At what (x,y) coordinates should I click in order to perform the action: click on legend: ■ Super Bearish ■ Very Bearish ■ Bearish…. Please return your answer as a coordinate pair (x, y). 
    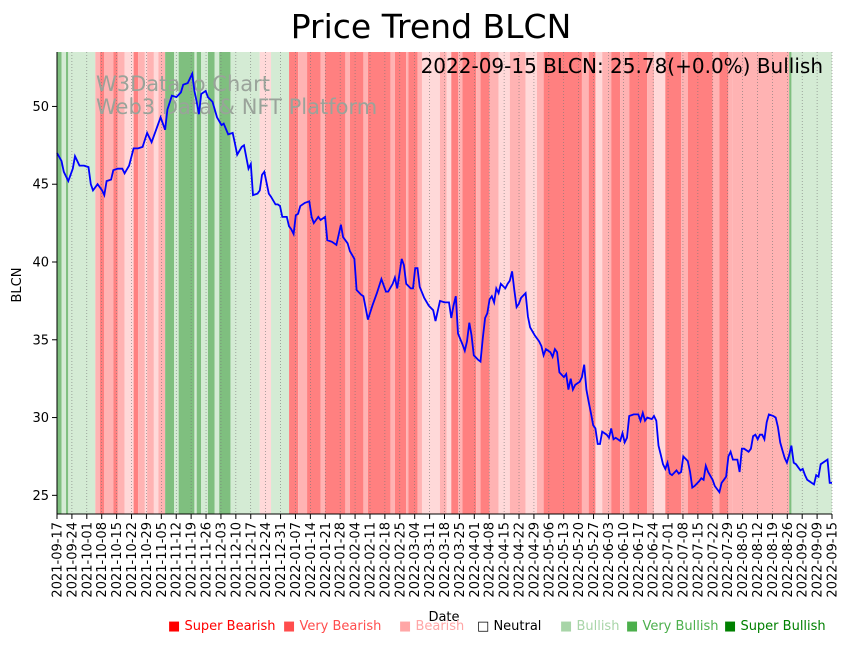
    Looking at the image, I should click on (425, 630).